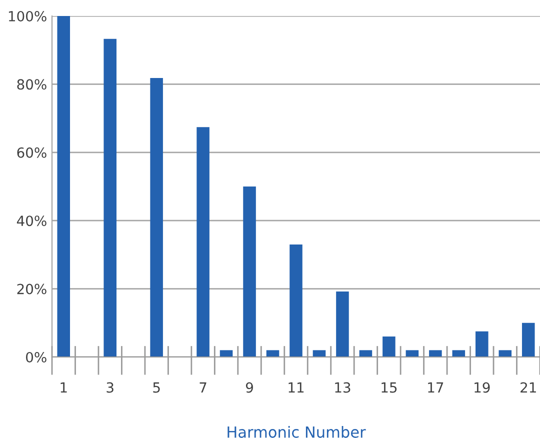  What do you see at coordinates (63, 387) in the screenshot?
I see `x-tick-label: 1` at bounding box center [63, 387].